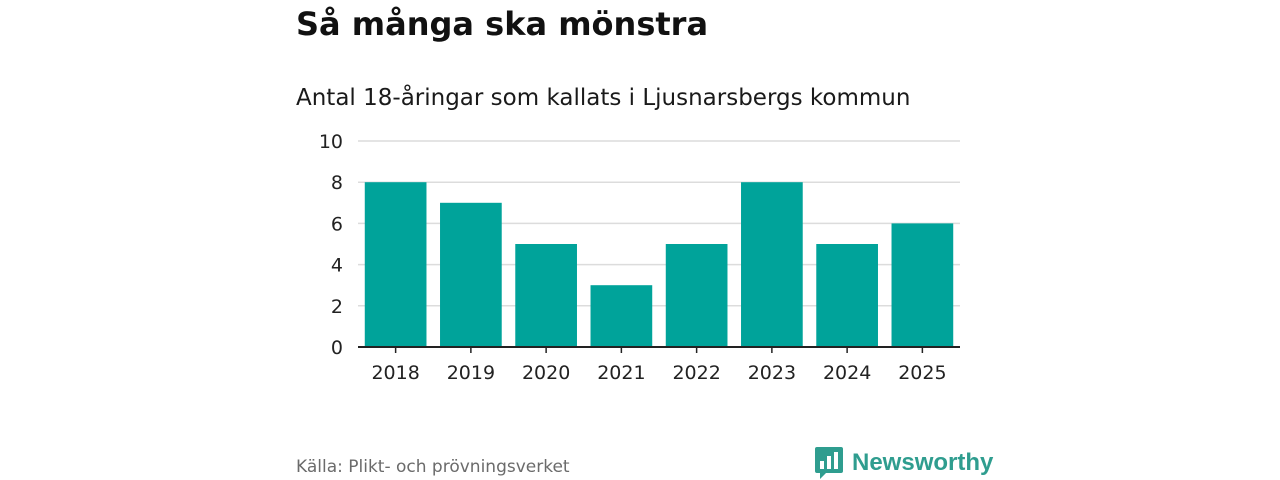 Image resolution: width=1280 pixels, height=480 pixels. I want to click on bar-2020, so click(546, 295).